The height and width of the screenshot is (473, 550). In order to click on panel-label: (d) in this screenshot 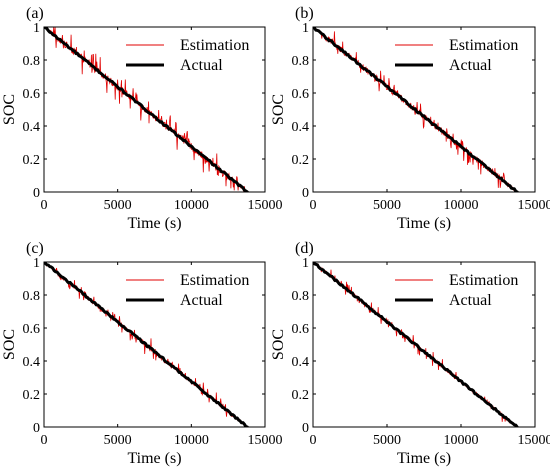, I will do `click(304, 248)`.